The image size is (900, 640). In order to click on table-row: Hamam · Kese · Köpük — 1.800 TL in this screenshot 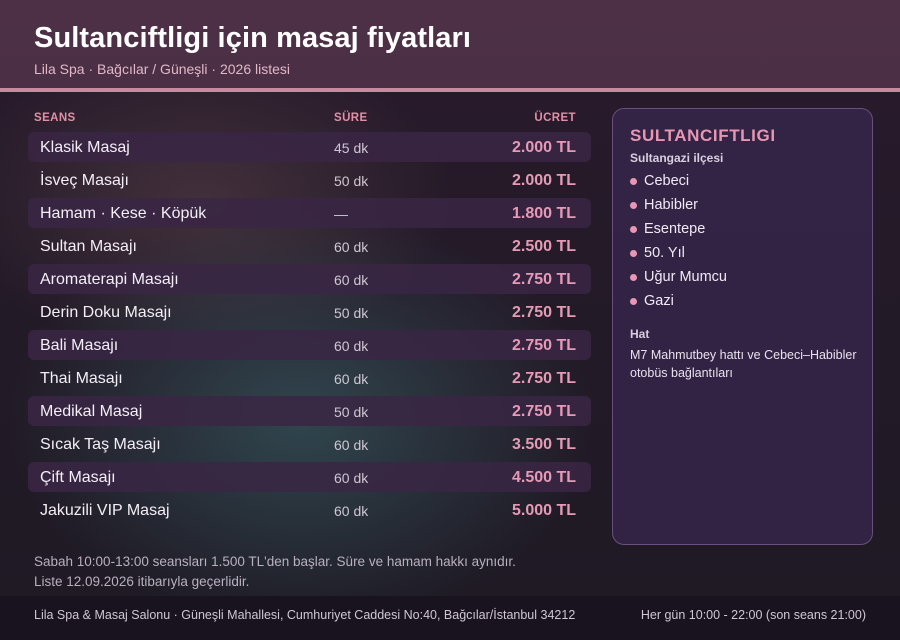, I will do `click(309, 213)`.